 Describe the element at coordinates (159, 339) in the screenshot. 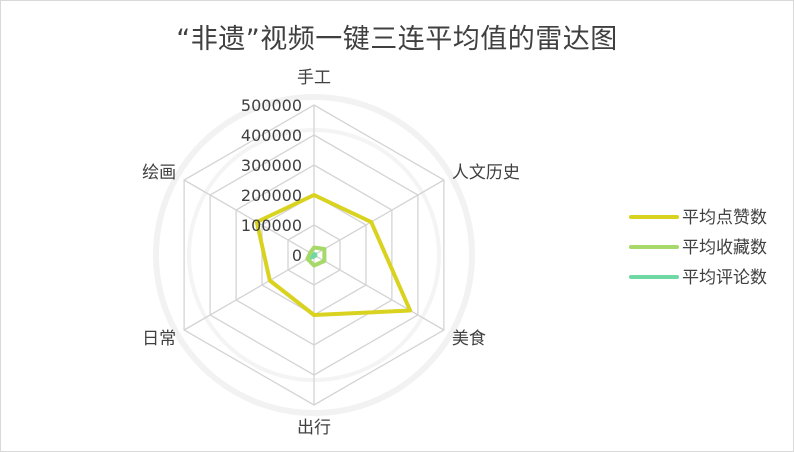

I see `category-label: 日常` at that location.